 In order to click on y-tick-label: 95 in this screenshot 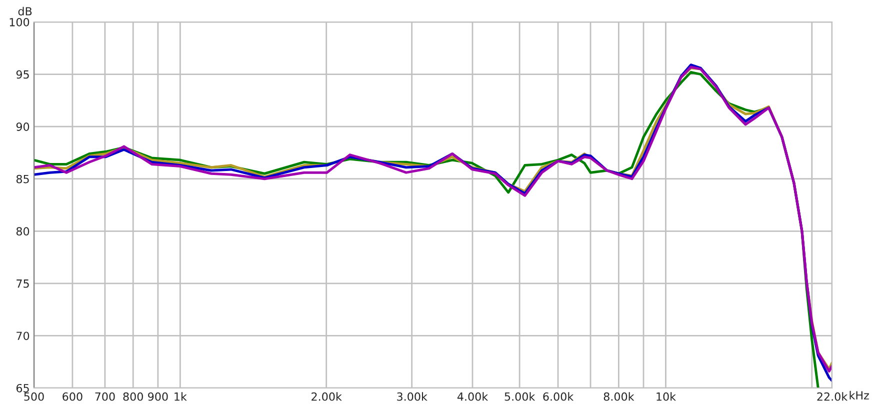, I will do `click(22, 74)`.